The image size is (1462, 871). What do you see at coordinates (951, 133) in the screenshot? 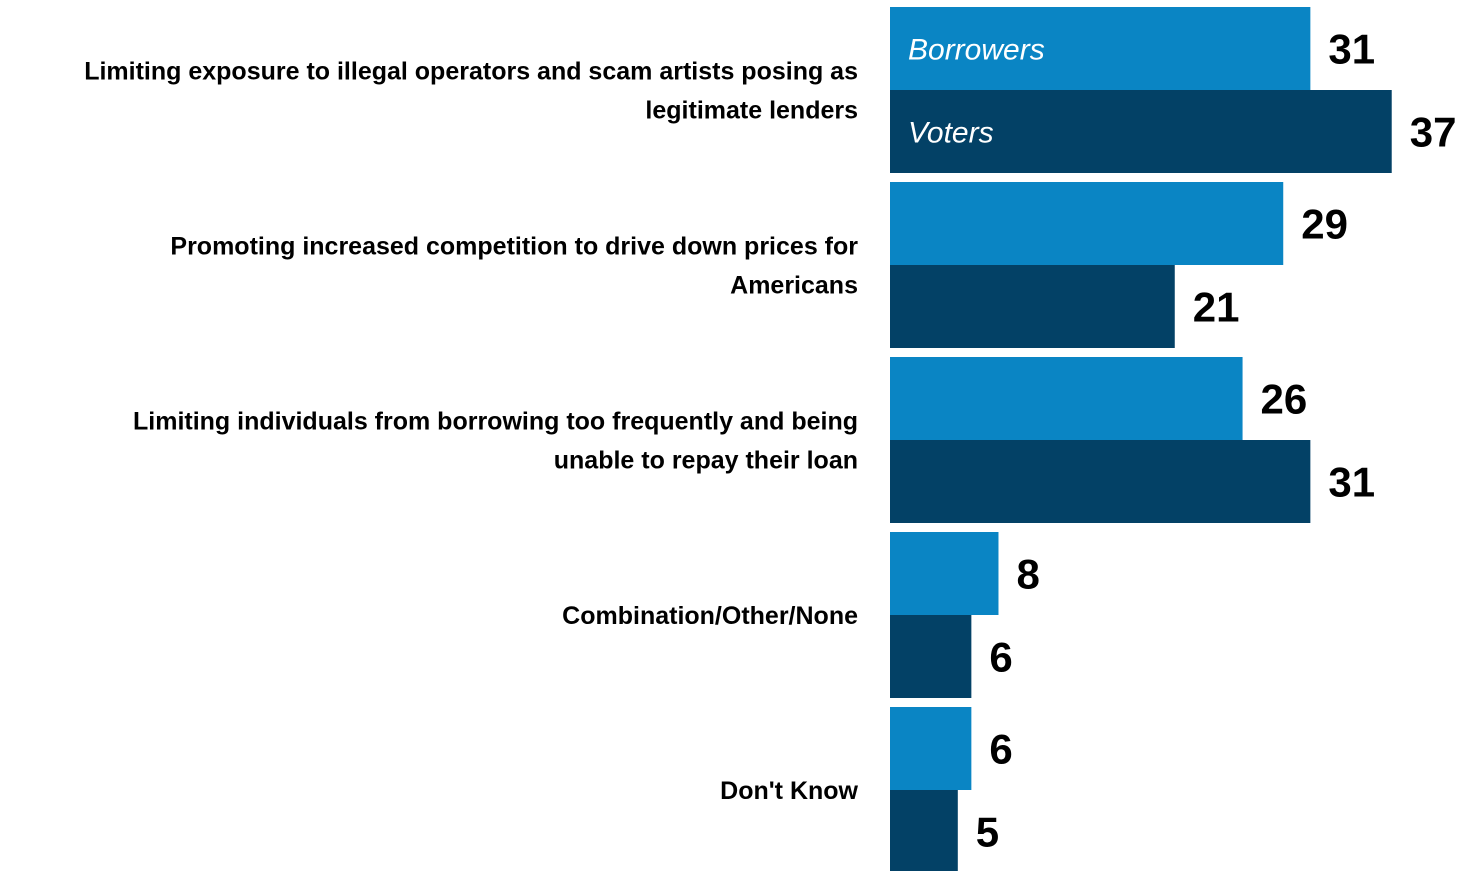
I see `series-label-voters: Voters` at bounding box center [951, 133].